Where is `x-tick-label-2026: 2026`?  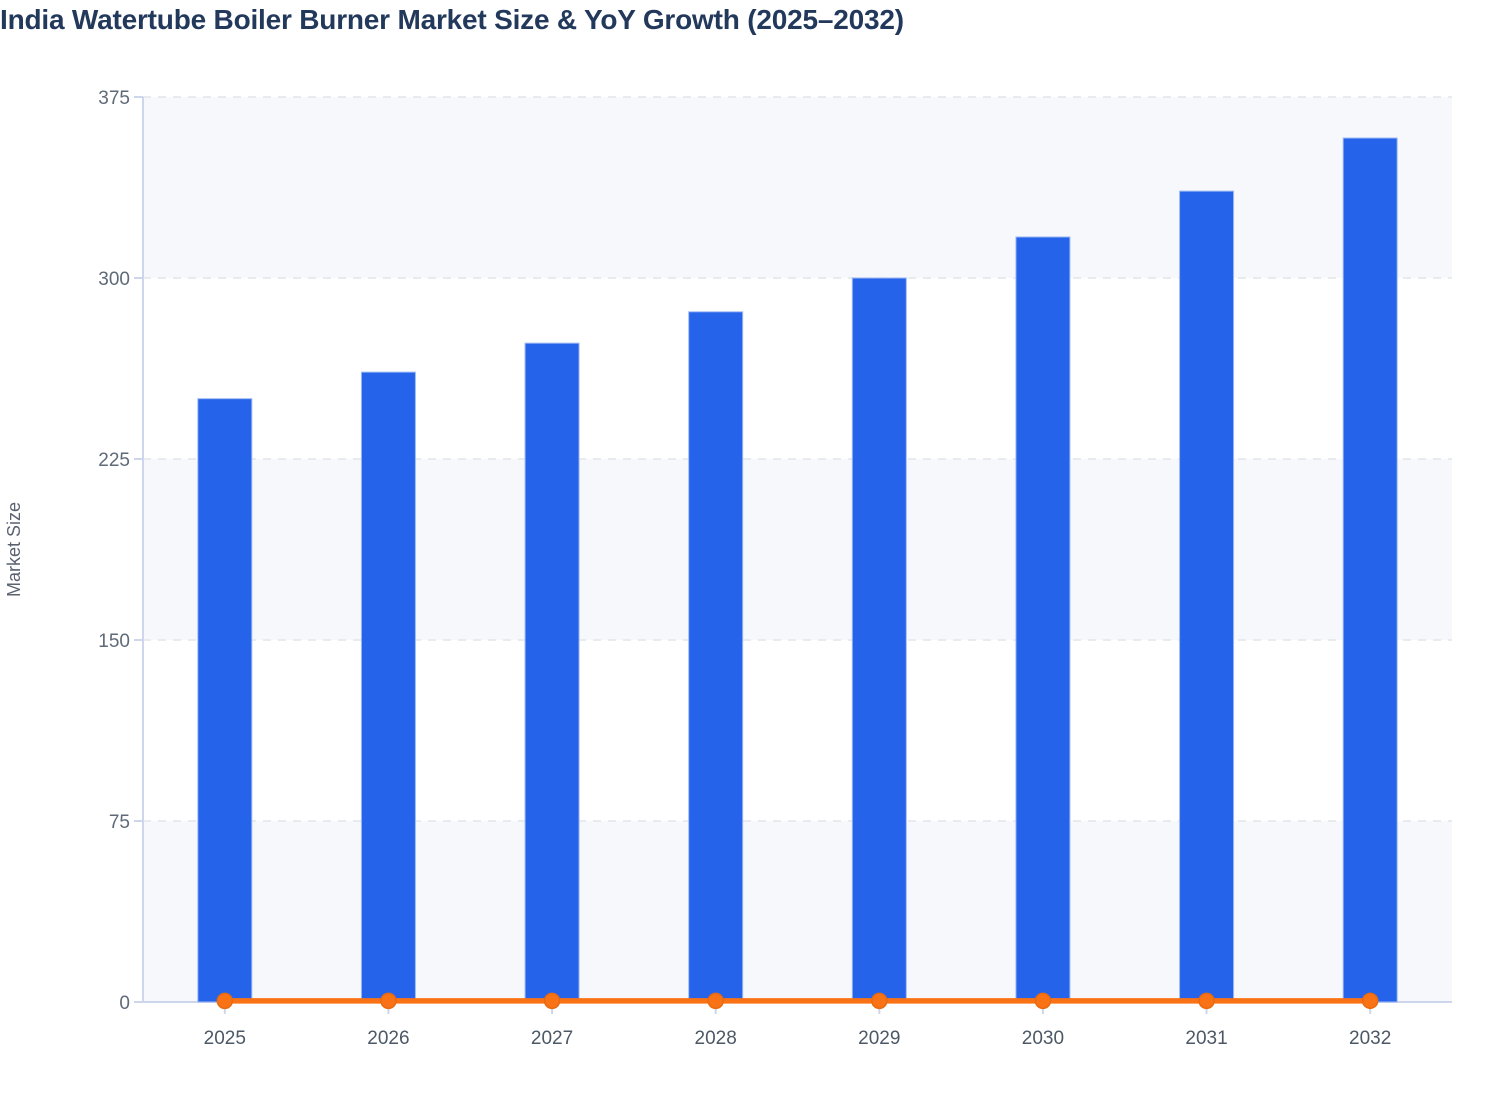
x-tick-label-2026: 2026 is located at coordinates (388, 1038).